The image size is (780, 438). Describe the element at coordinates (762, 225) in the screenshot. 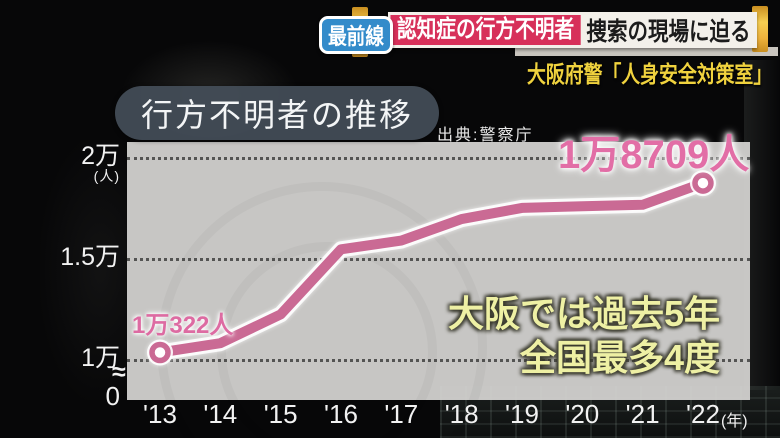

I see `building-edge-backdrop` at that location.